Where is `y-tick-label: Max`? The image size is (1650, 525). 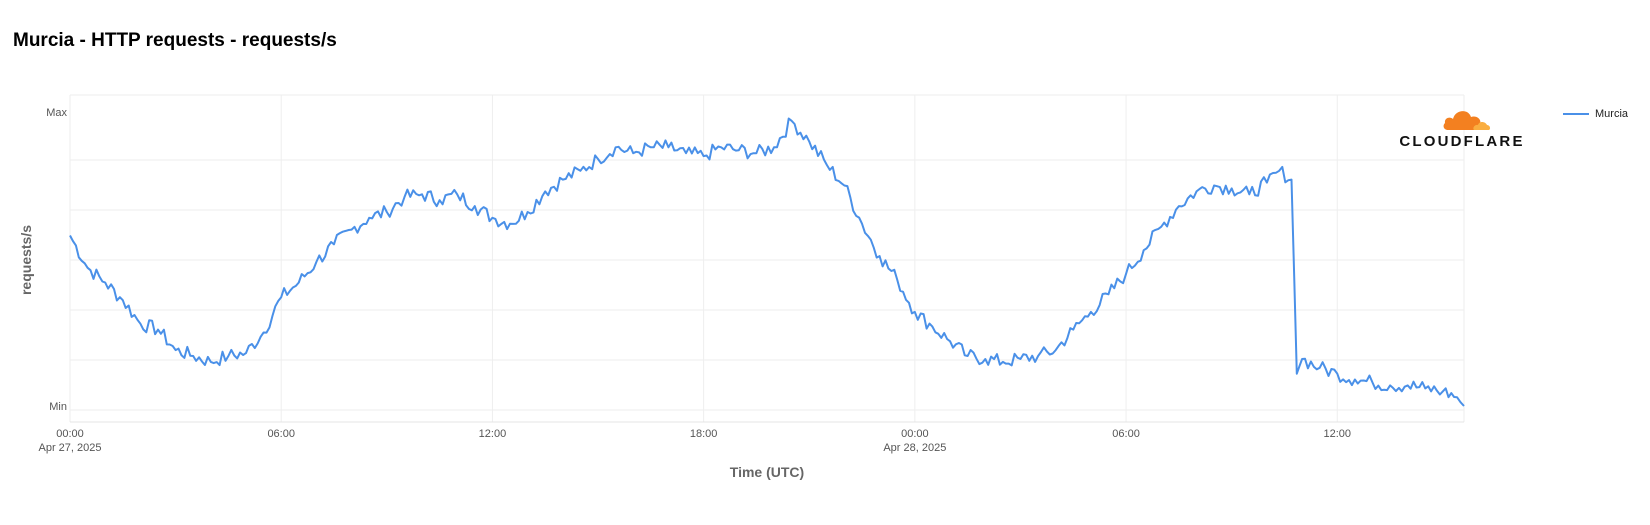
y-tick-label: Max is located at coordinates (56, 113).